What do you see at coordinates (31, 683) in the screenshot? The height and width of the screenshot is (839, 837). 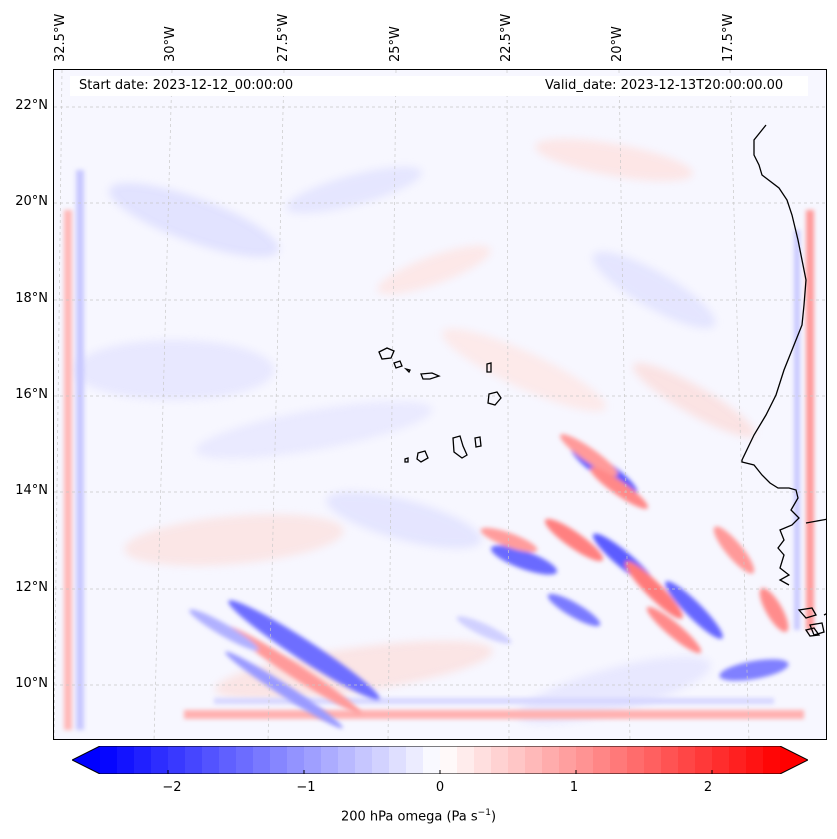 I see `lat-label-10n: 10°N` at bounding box center [31, 683].